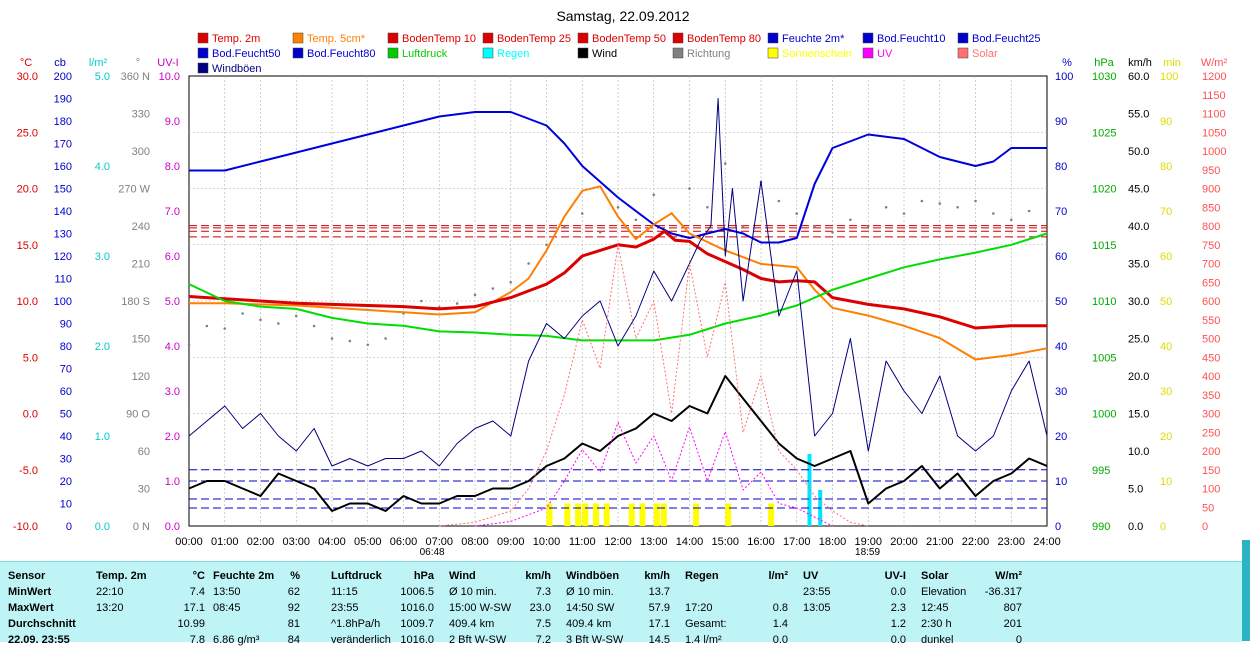  What do you see at coordinates (659, 608) in the screenshot?
I see `table-cell: 57.9` at bounding box center [659, 608].